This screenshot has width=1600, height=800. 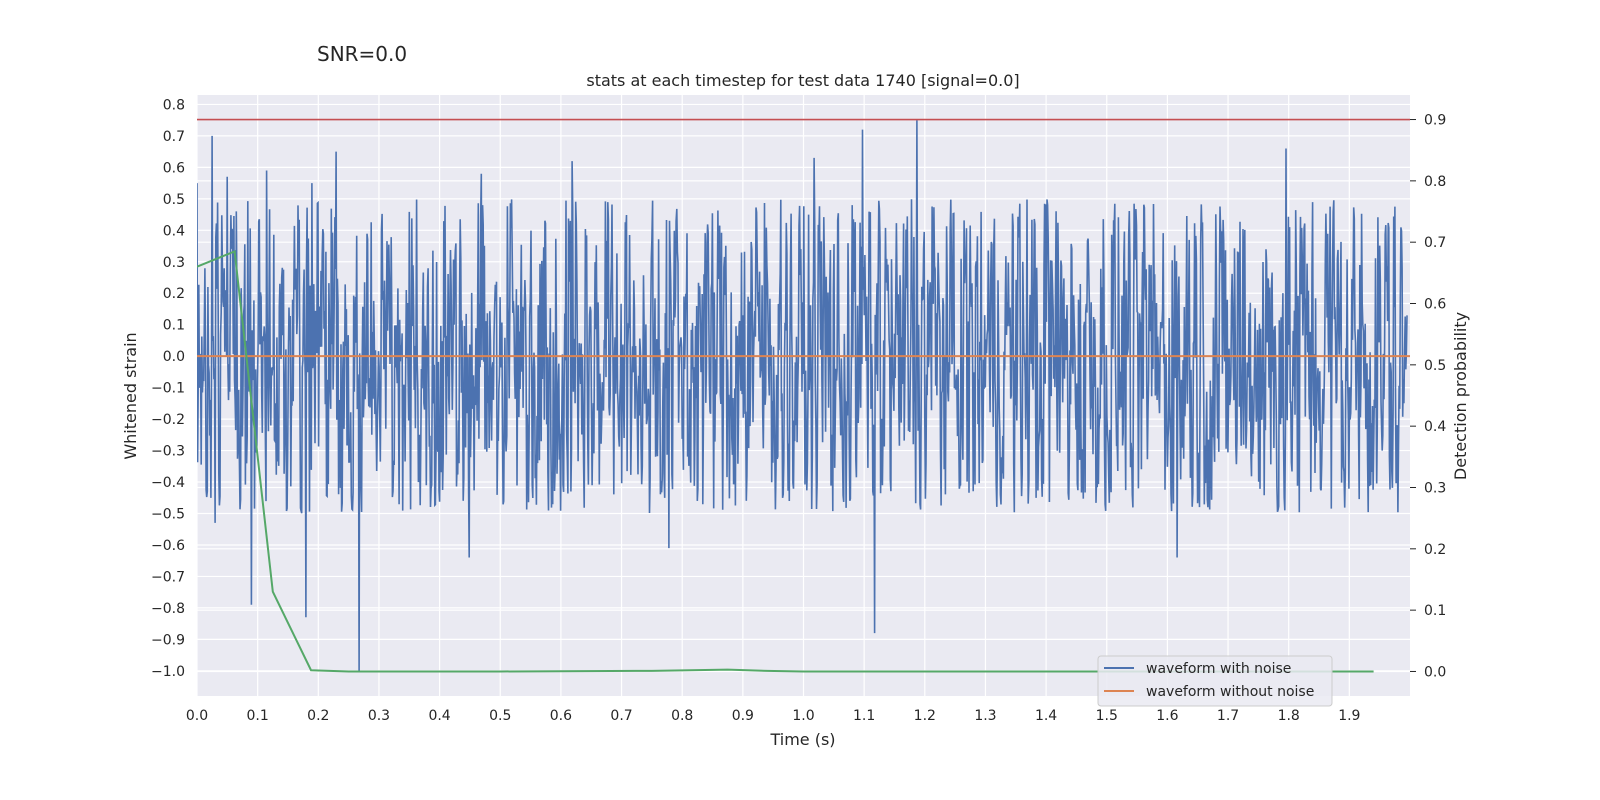 I want to click on y-tick-label: 0.2, so click(x=174, y=294).